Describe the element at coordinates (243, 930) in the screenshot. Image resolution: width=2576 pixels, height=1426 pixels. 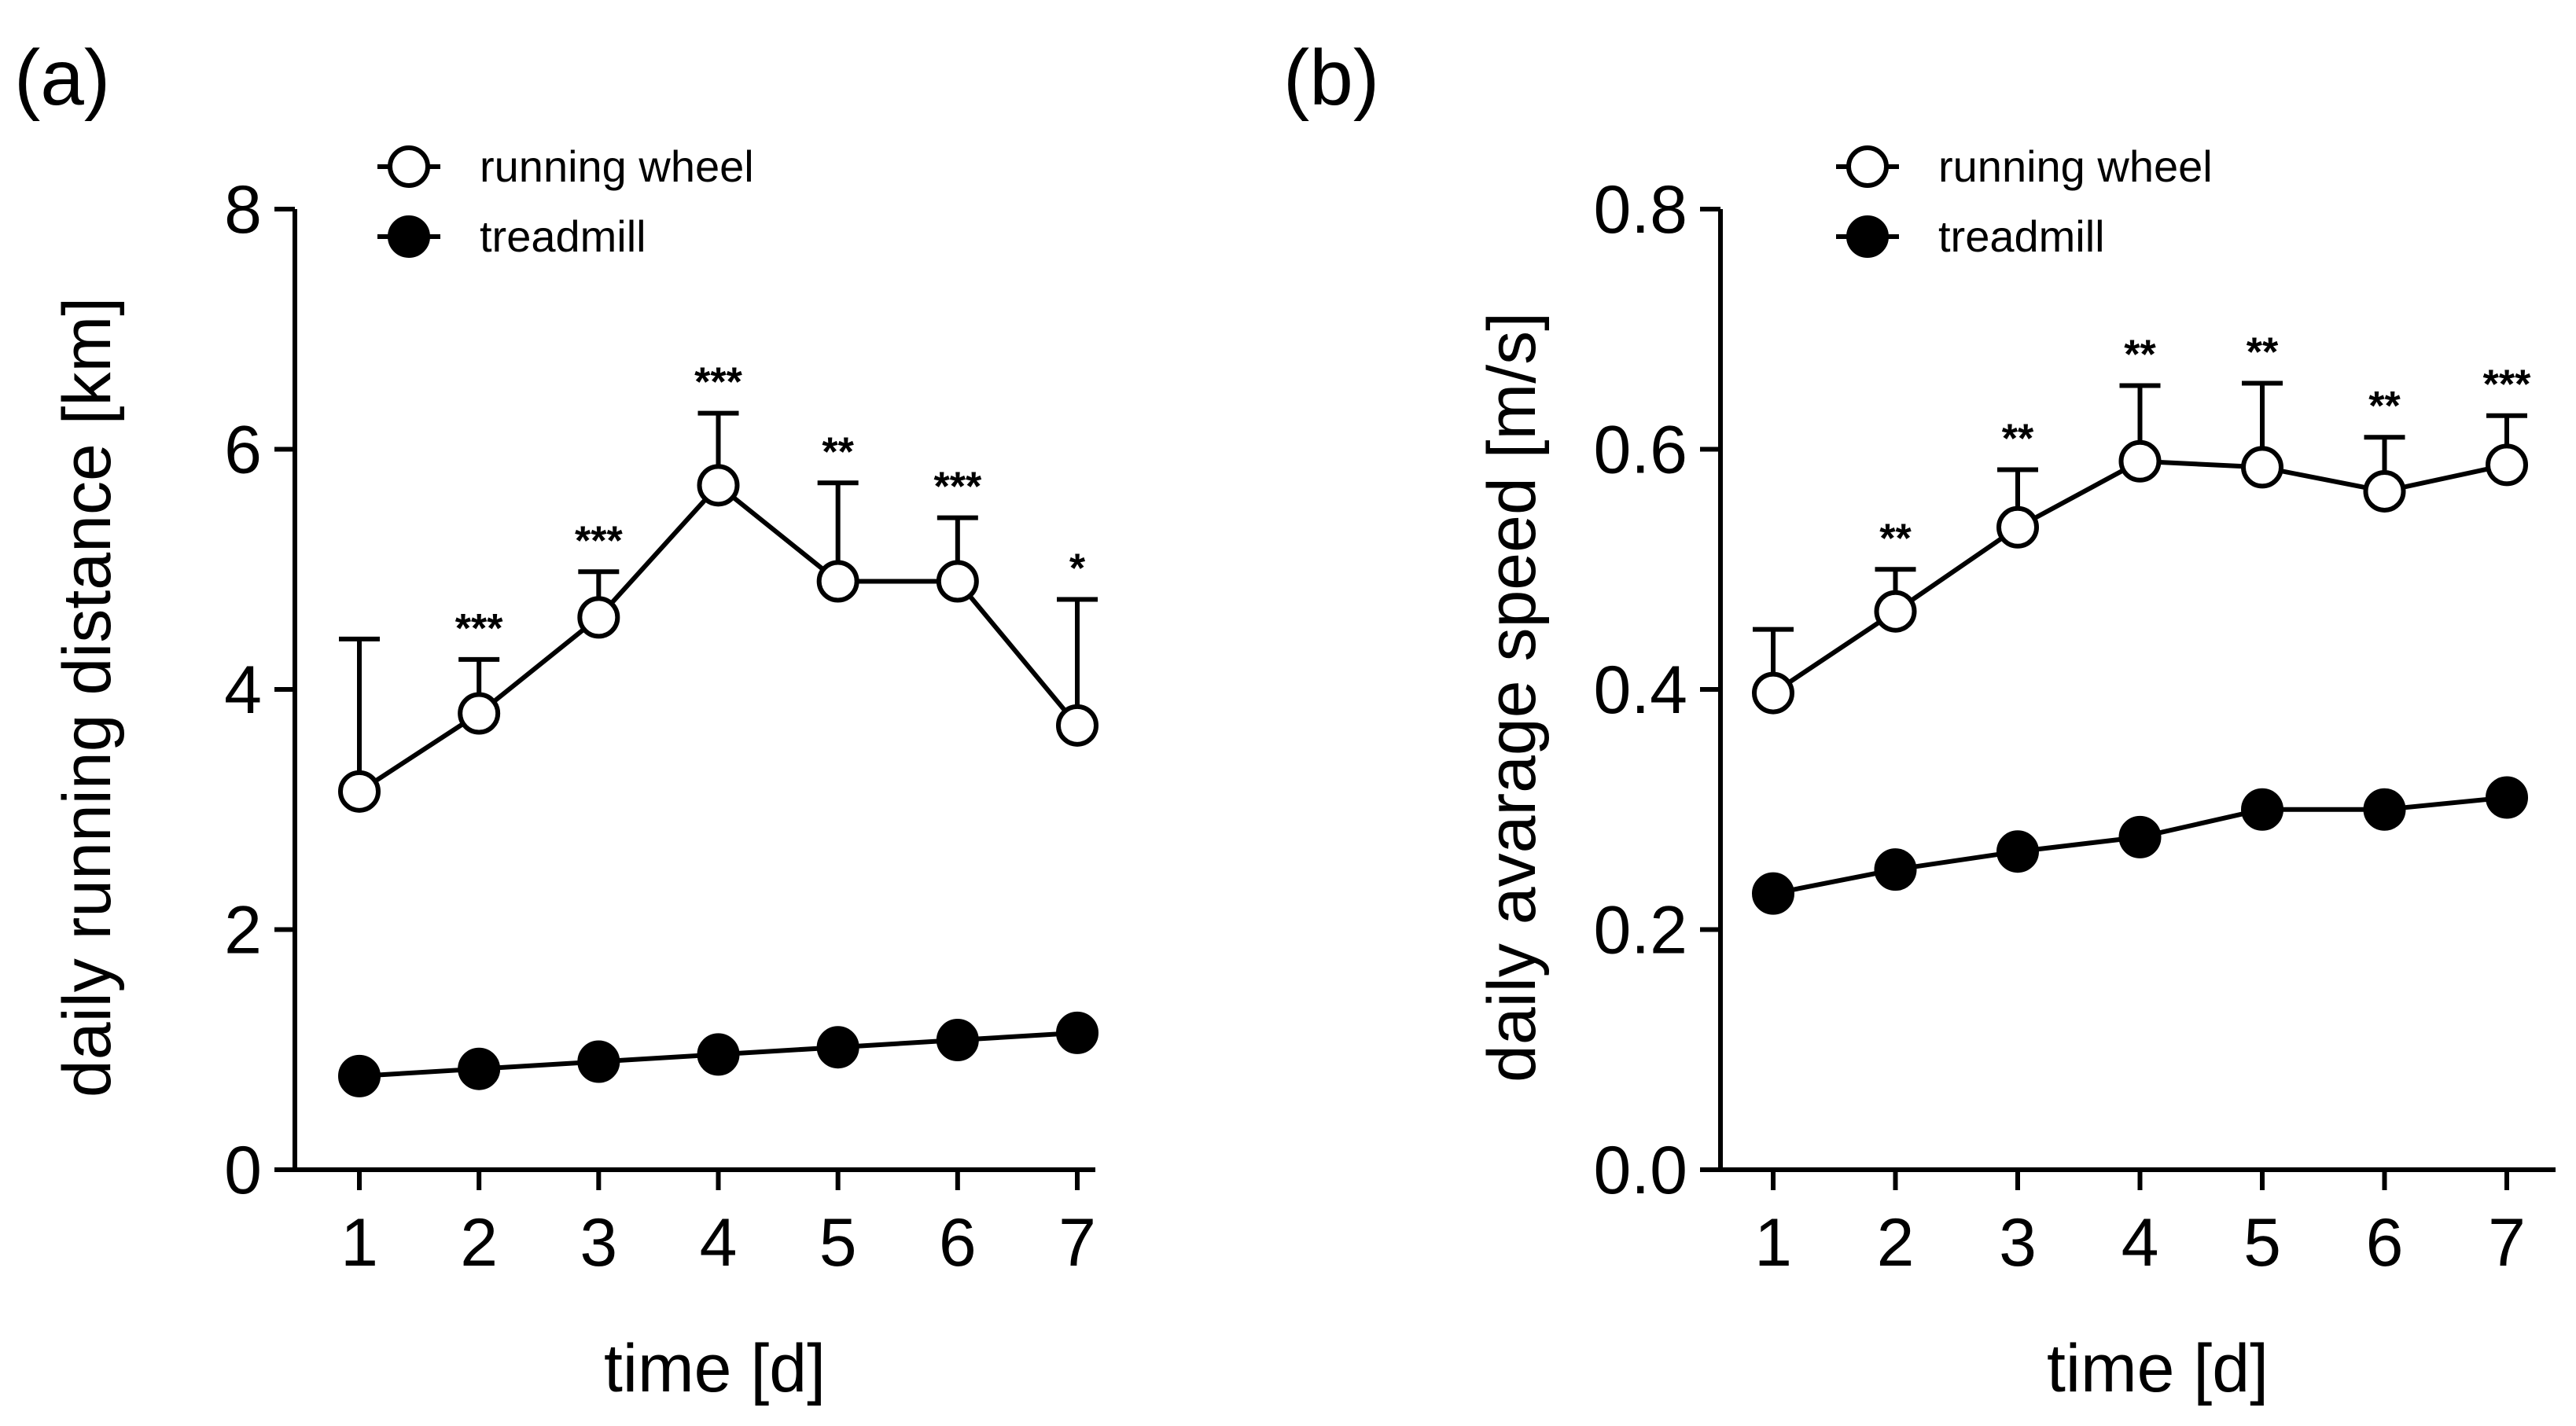
I see `y-tick-label: 2` at that location.